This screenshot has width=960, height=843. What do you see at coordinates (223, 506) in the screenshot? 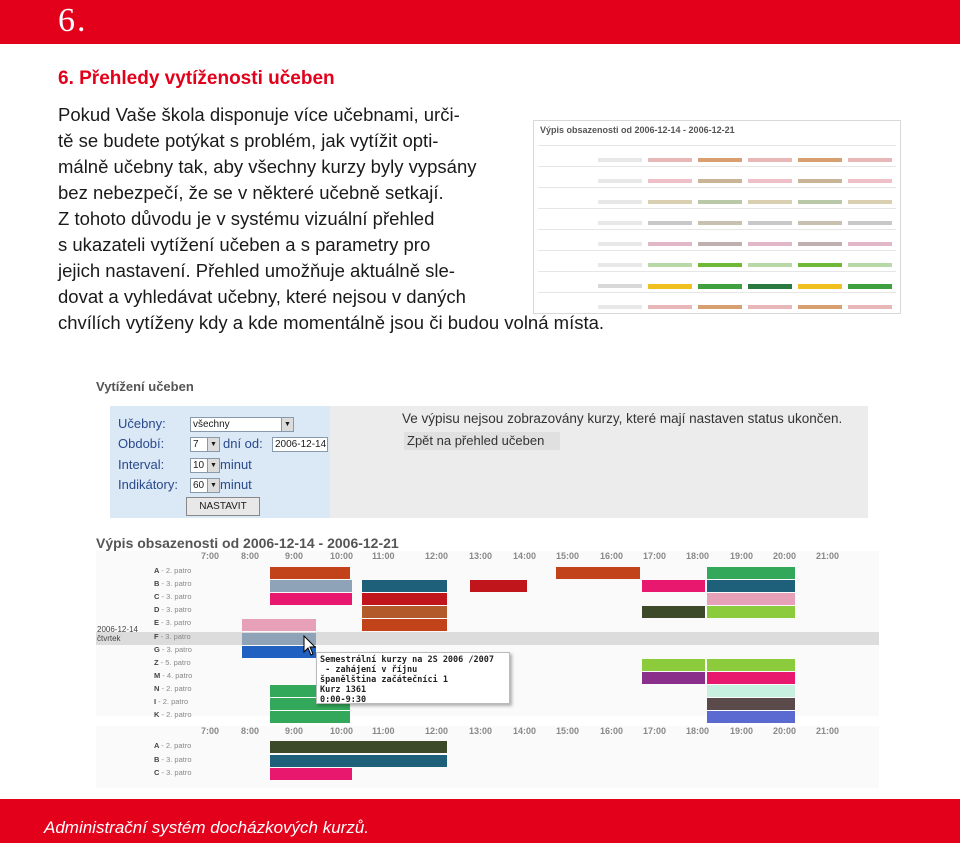
I see `nastavit-button: NASTAVIT` at bounding box center [223, 506].